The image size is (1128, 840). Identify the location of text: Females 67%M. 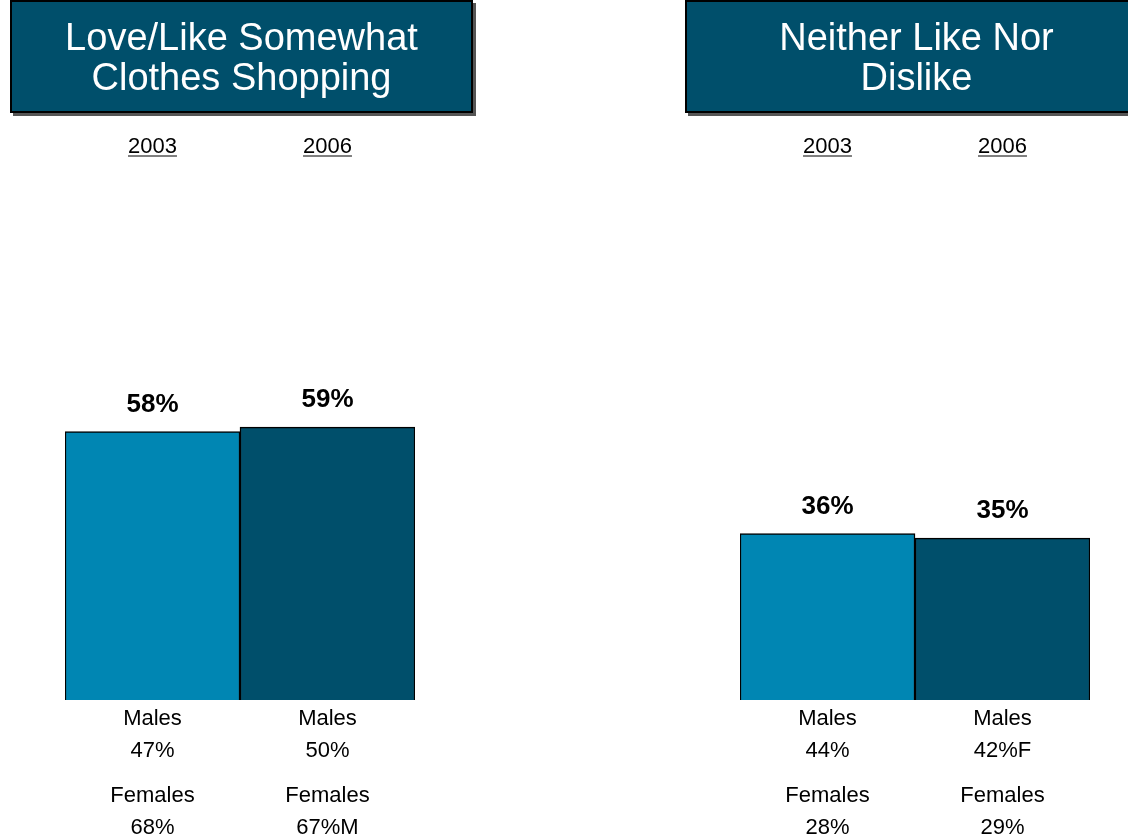
(327, 811).